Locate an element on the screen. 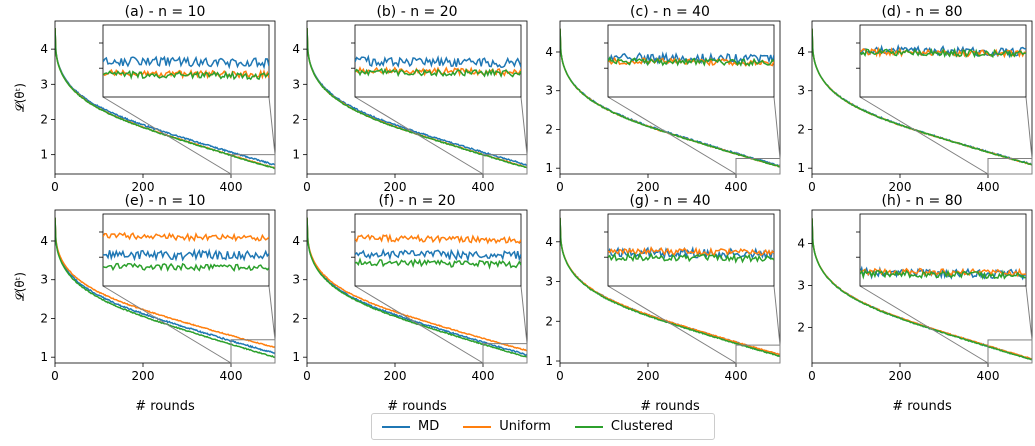 This screenshot has width=1035, height=446. panel-8: (h) - n = 80 0 200 400 2 3 4 is located at coordinates (915, 288).